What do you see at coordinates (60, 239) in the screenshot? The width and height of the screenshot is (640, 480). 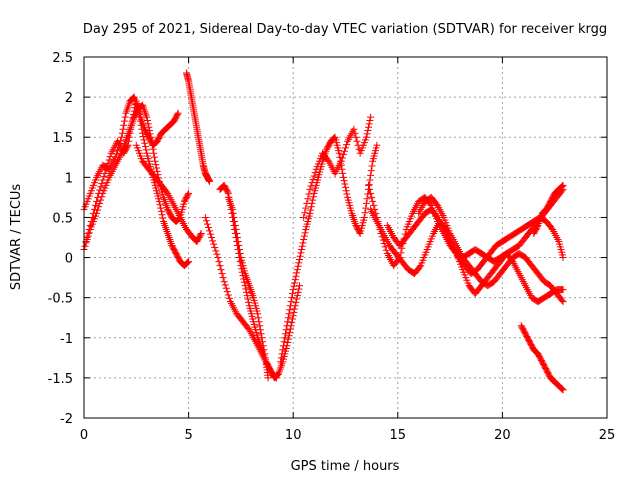 I see `y-tick-labels: -2 -1.5 -1 -0.5 0 0.5 1 1.5 2 2.5` at bounding box center [60, 239].